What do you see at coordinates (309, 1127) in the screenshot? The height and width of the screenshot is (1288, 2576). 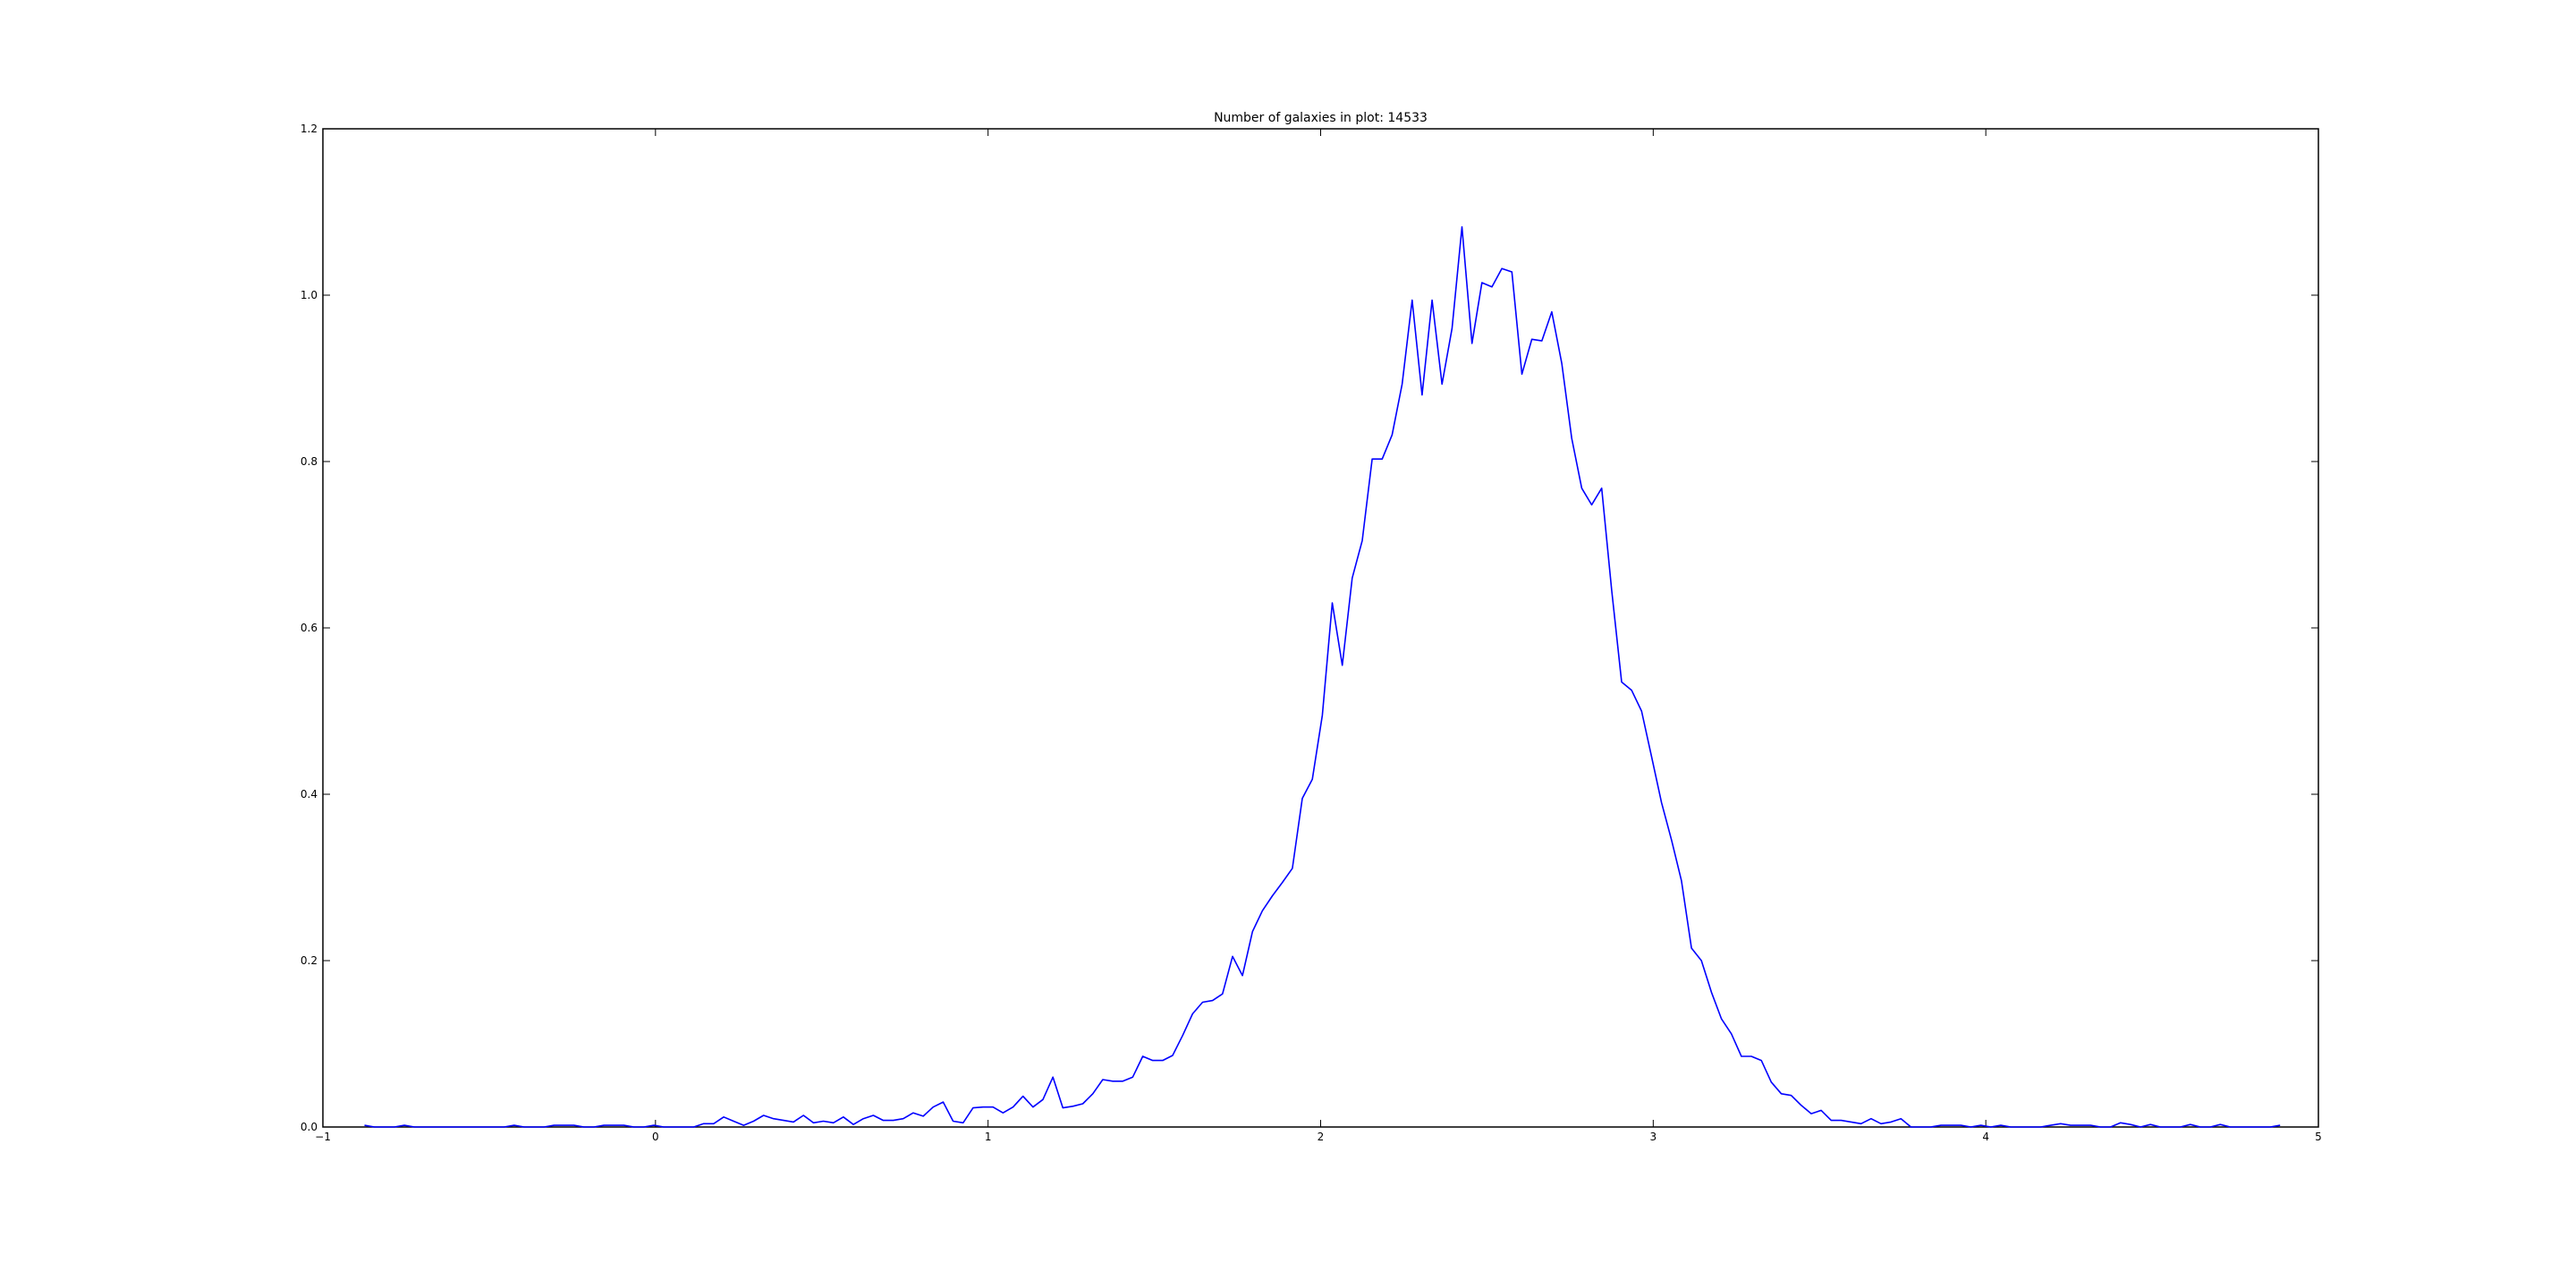 I see `y-tick-label: 0.0` at bounding box center [309, 1127].